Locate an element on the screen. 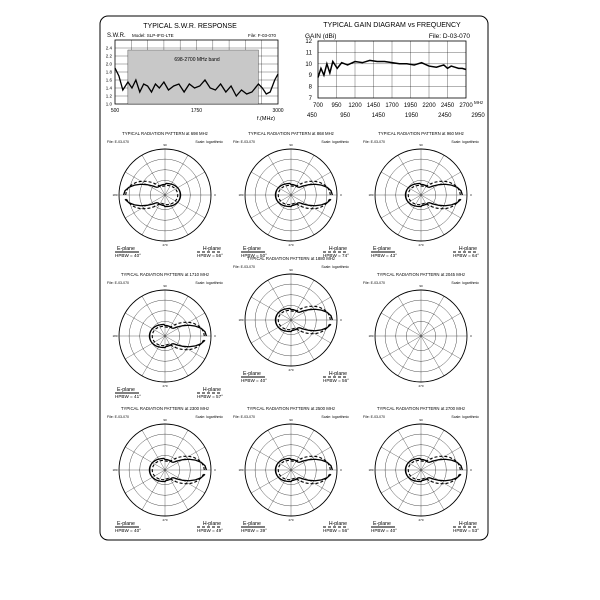 This screenshot has height=600, width=600. swr-y-tick: 2.4 is located at coordinates (109, 48).